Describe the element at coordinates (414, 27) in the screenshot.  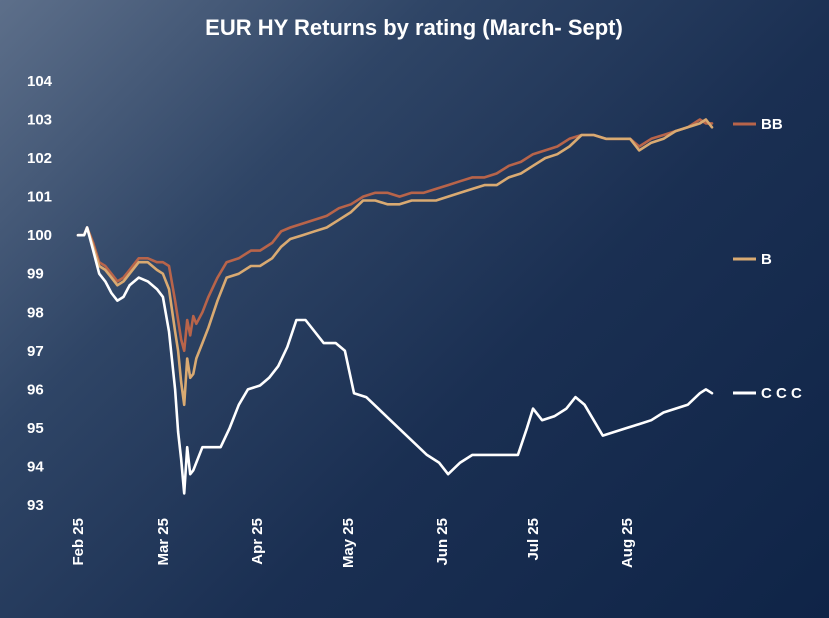
I see `chart-title: EUR HY Returns by rating (March- Sept)` at that location.